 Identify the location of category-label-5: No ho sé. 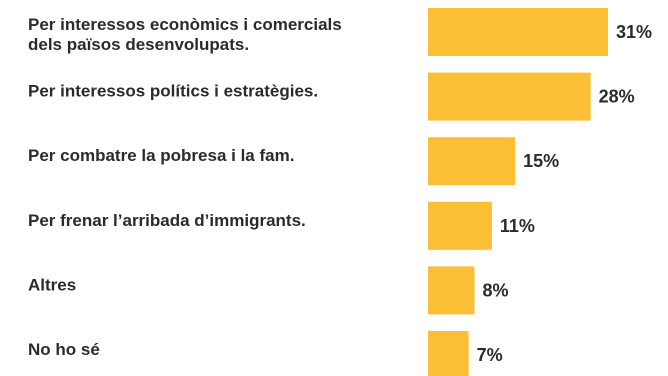
(64, 349).